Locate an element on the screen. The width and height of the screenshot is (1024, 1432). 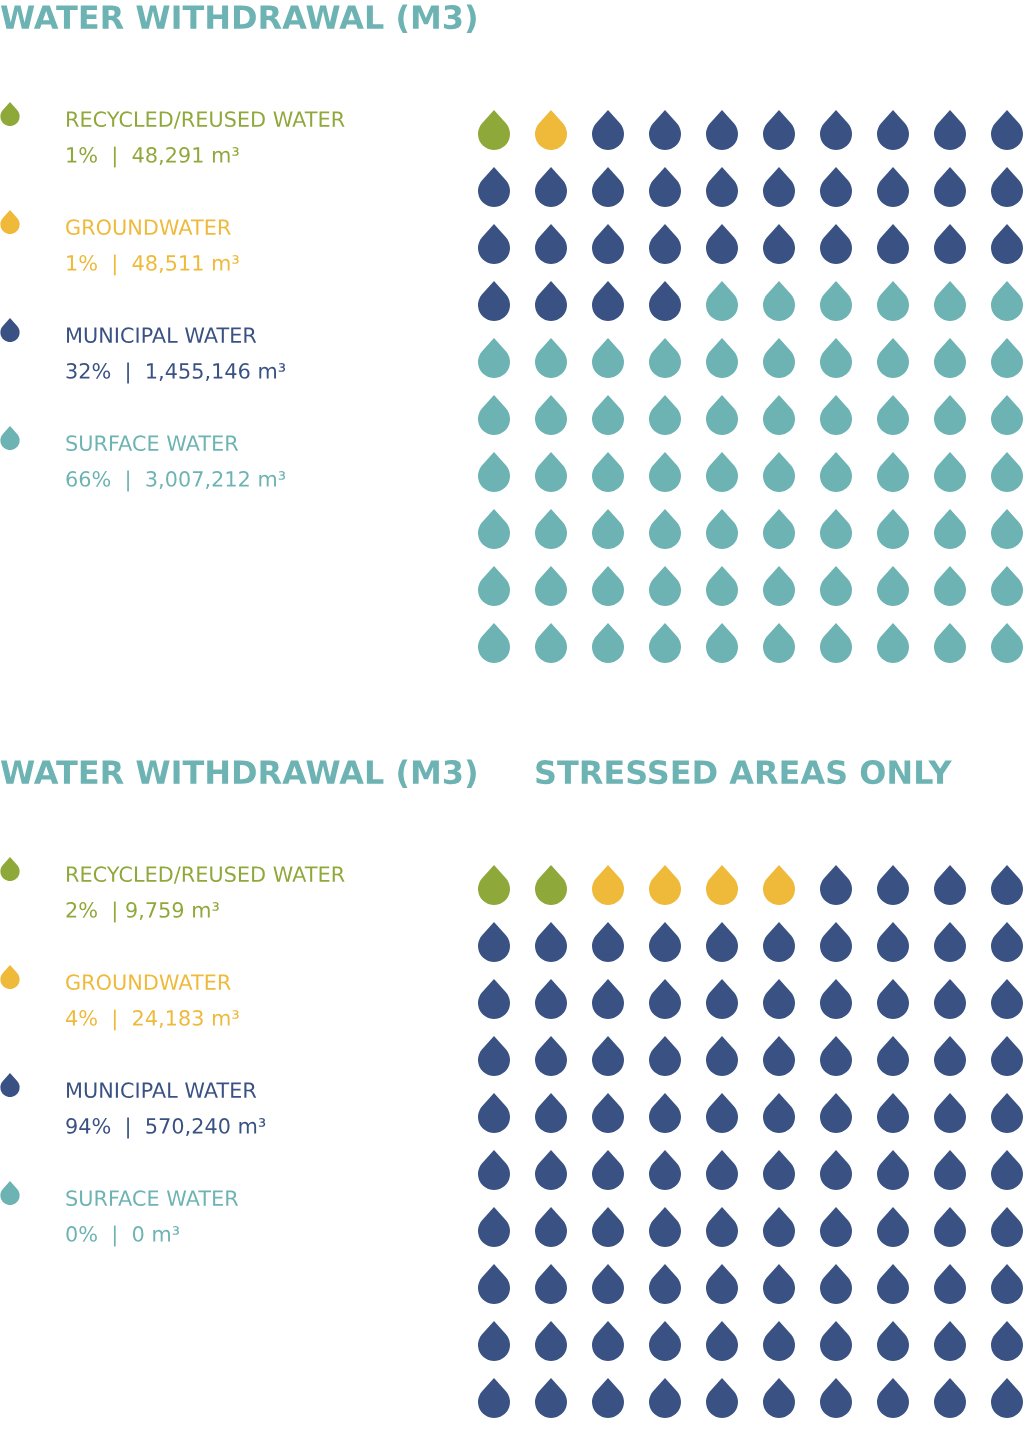
data-label: 2% | 9,759 m³ is located at coordinates (142, 912).